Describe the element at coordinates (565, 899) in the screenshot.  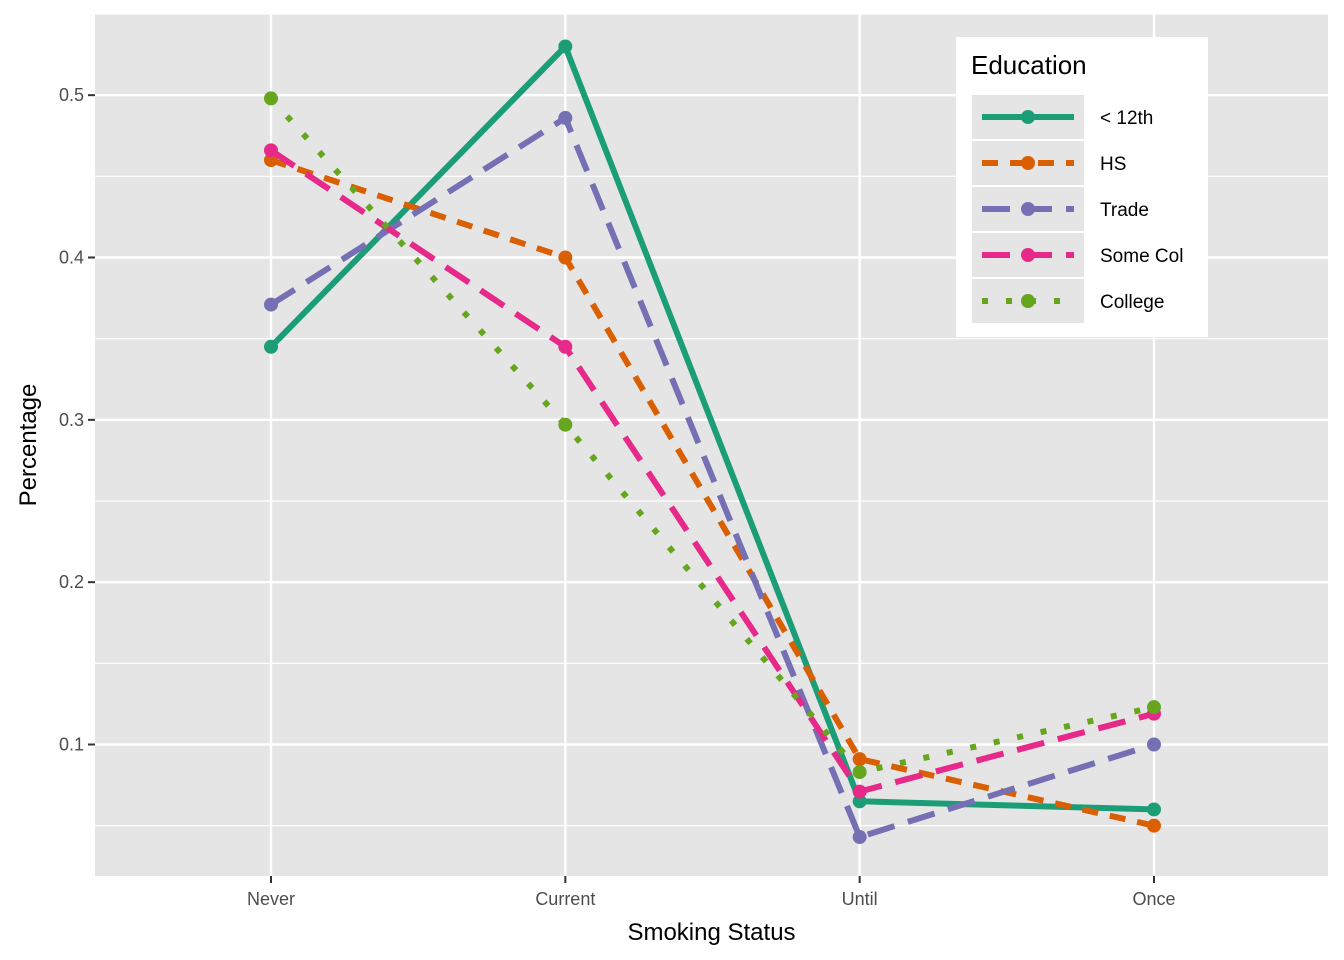
I see `x-tick-label: Current` at that location.